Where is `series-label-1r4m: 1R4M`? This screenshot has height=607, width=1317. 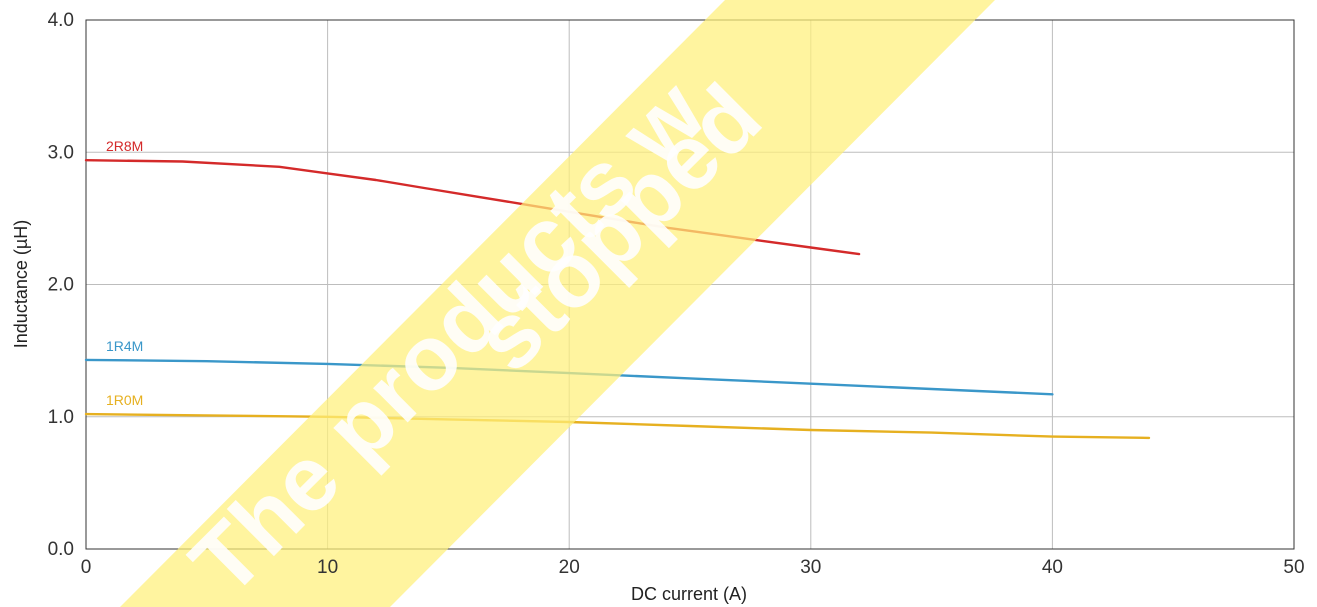
series-label-1r4m: 1R4M is located at coordinates (124, 346).